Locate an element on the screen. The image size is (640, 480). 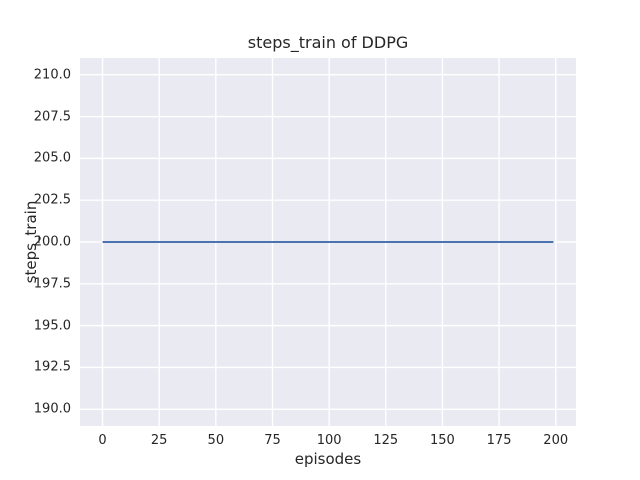
x-tick-label: 175 is located at coordinates (499, 440).